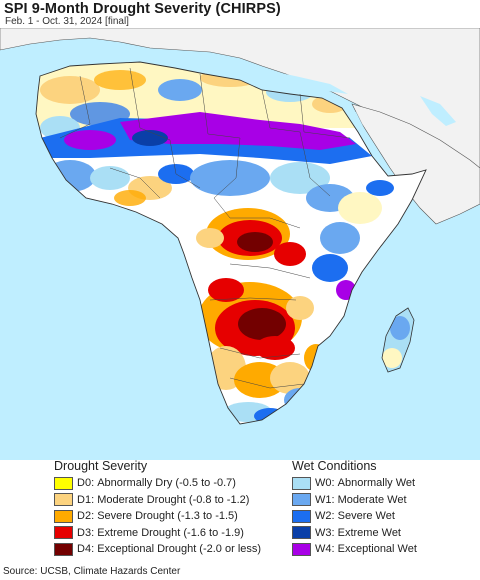 The width and height of the screenshot is (480, 580). What do you see at coordinates (170, 532) in the screenshot?
I see `legend-label-d3: Extreme Drought (-1.6 to -1.9)` at bounding box center [170, 532].